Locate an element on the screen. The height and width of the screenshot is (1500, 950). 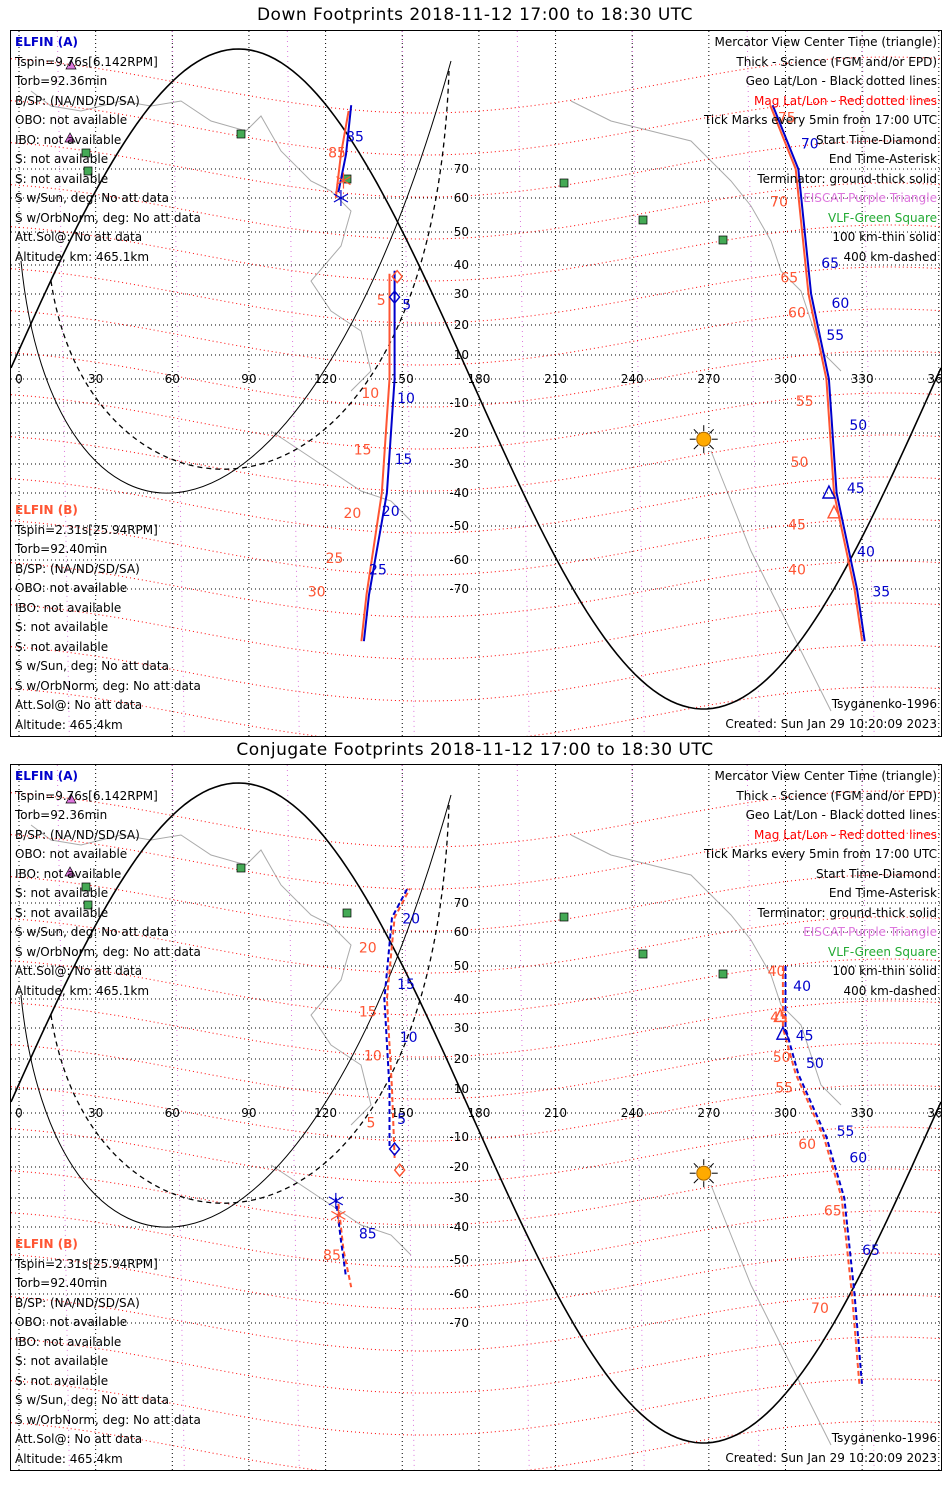
terminator-100km is located at coordinates (236, 277).